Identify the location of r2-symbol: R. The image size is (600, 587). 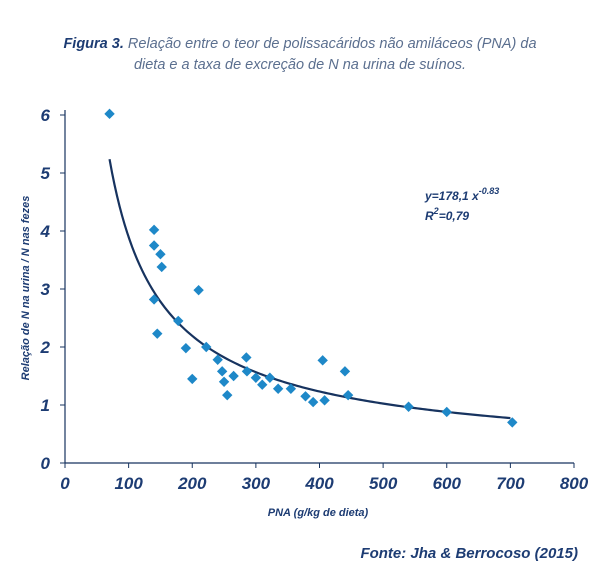
(429, 216).